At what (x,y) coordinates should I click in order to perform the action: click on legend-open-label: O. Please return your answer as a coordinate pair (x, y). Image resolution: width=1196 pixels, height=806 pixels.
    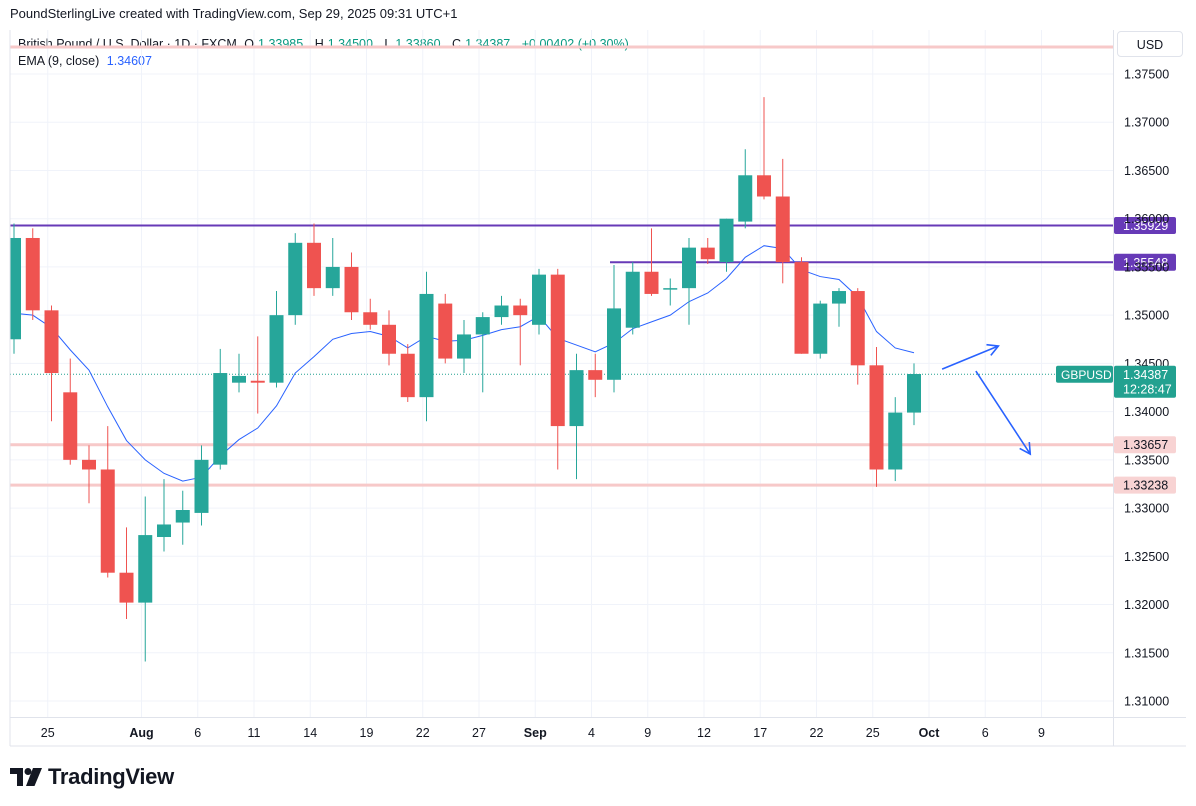
    Looking at the image, I should click on (249, 44).